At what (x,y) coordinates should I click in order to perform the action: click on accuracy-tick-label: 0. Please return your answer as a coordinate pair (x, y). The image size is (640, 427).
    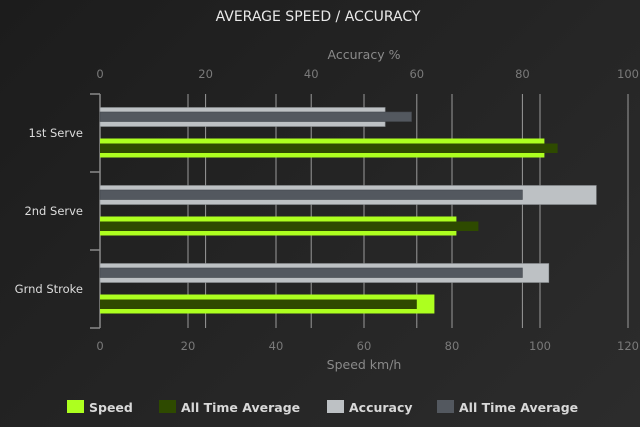
    Looking at the image, I should click on (99, 74).